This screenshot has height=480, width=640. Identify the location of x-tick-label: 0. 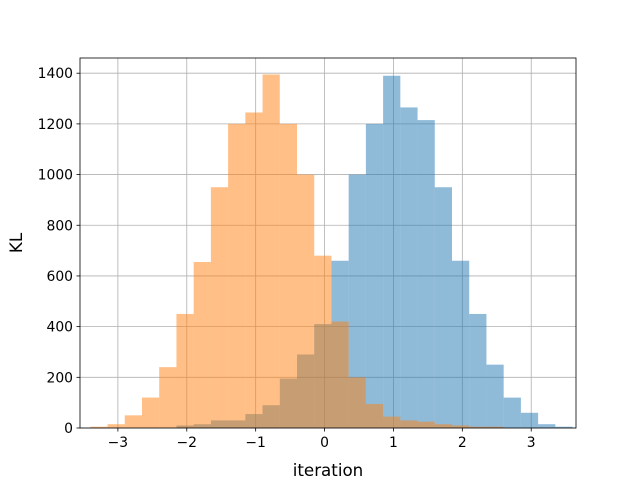
(324, 443).